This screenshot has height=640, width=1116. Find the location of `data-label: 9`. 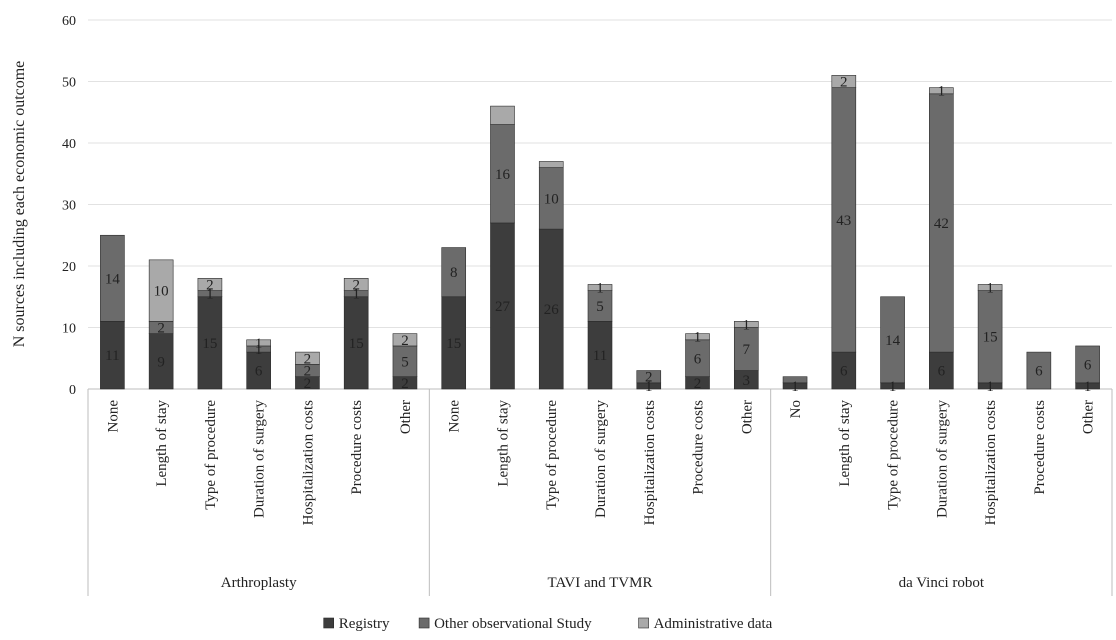

data-label: 9 is located at coordinates (161, 362).